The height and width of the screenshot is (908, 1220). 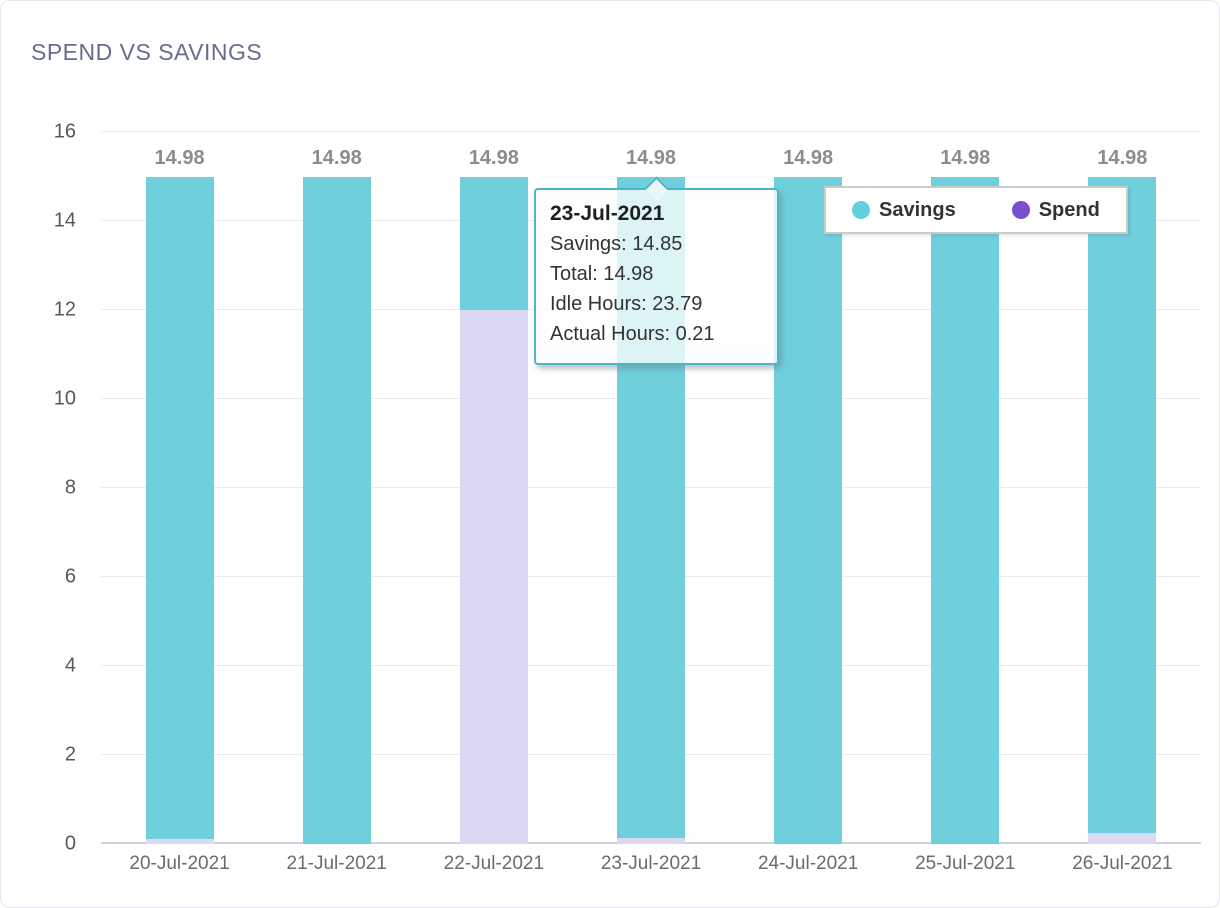 I want to click on x-tick-label-20-Jul-2021: 20-Jul-2021, so click(x=179, y=863).